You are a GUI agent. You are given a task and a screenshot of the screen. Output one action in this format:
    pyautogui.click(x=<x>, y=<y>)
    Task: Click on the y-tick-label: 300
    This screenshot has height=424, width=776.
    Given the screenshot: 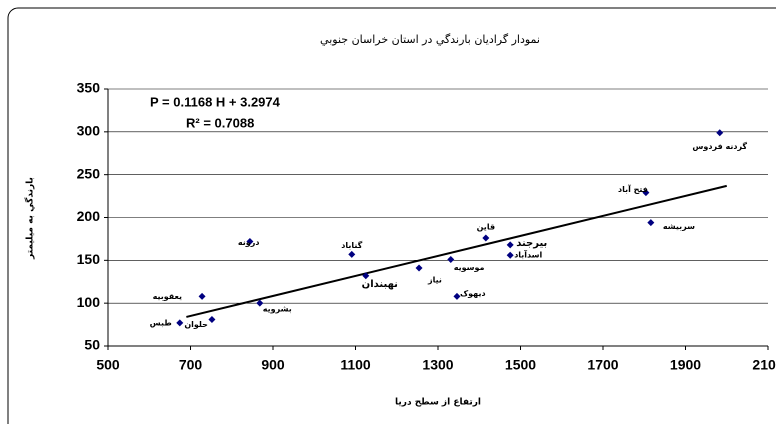 What is the action you would take?
    pyautogui.click(x=89, y=131)
    